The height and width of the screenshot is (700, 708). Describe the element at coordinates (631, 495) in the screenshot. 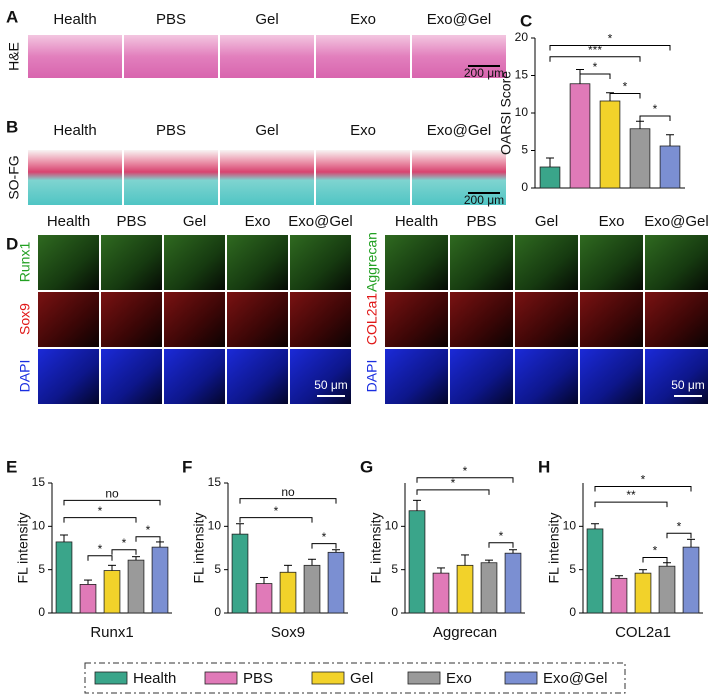

I see `significance-label: **` at that location.